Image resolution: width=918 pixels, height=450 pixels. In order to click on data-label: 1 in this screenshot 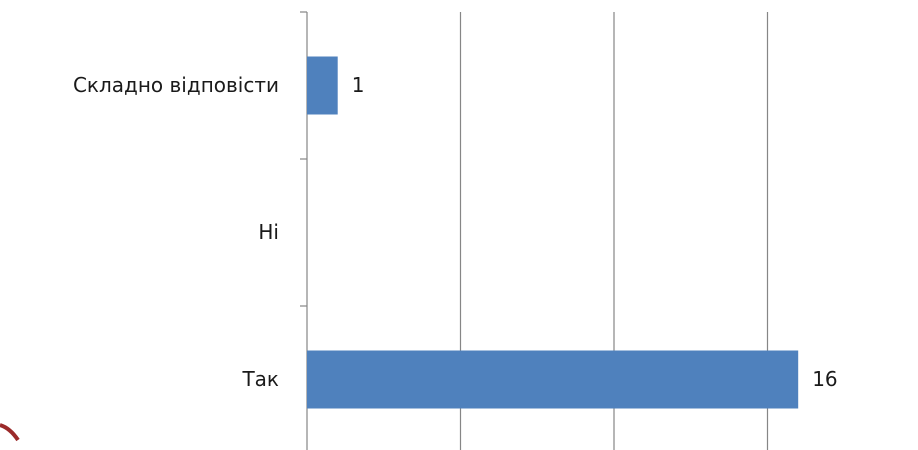, I will do `click(358, 85)`.